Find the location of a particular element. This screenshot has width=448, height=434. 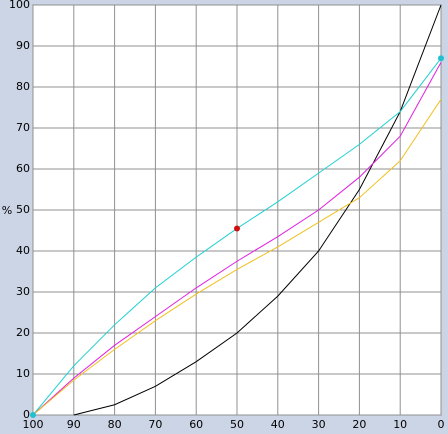

y-tick-label: 30 is located at coordinates (23, 291).